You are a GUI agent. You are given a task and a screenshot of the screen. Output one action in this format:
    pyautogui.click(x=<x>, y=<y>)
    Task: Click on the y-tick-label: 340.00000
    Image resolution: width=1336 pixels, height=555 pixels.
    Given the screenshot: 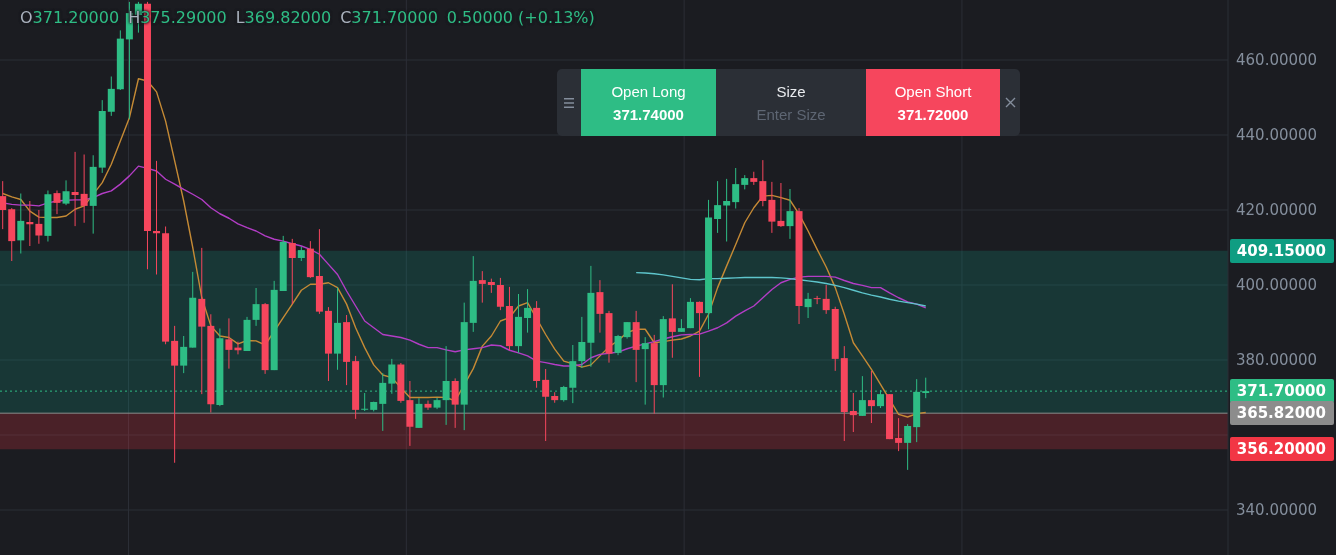 What is the action you would take?
    pyautogui.click(x=1277, y=510)
    